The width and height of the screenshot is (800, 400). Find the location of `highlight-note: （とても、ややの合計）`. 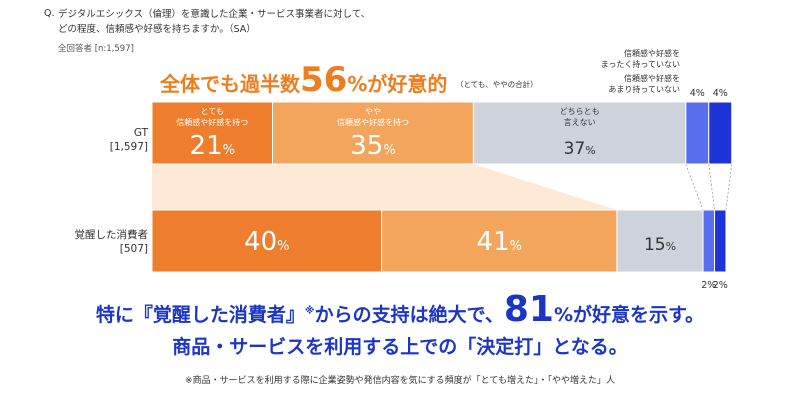

highlight-note: （とても、ややの合計） is located at coordinates (497, 84).